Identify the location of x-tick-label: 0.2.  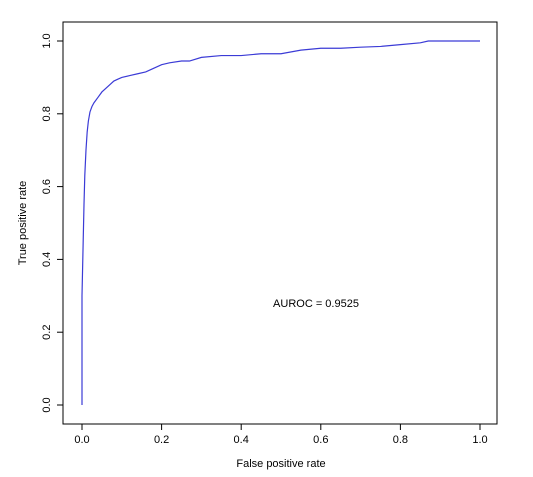
(161, 440).